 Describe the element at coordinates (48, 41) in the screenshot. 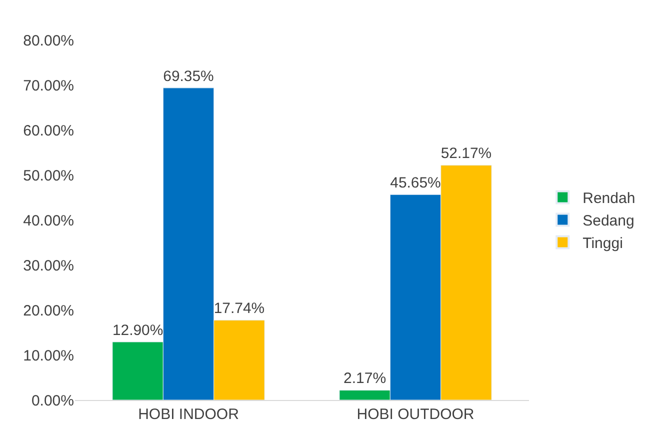

I see `y-tick-label: 80.00%` at that location.